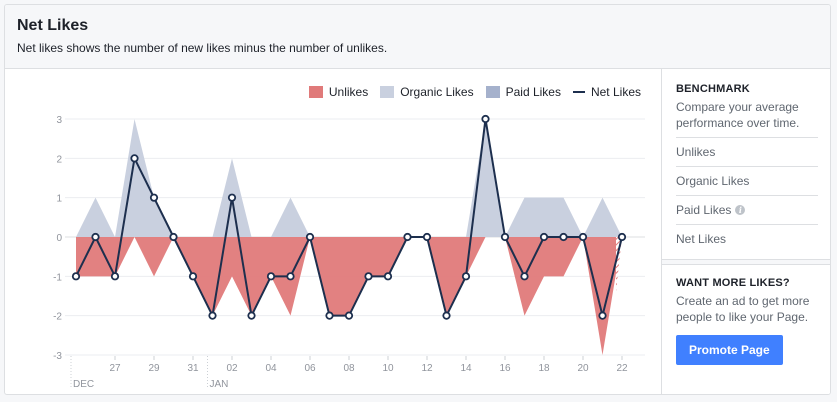  What do you see at coordinates (466, 368) in the screenshot?
I see `x-tick-label: 14` at bounding box center [466, 368].